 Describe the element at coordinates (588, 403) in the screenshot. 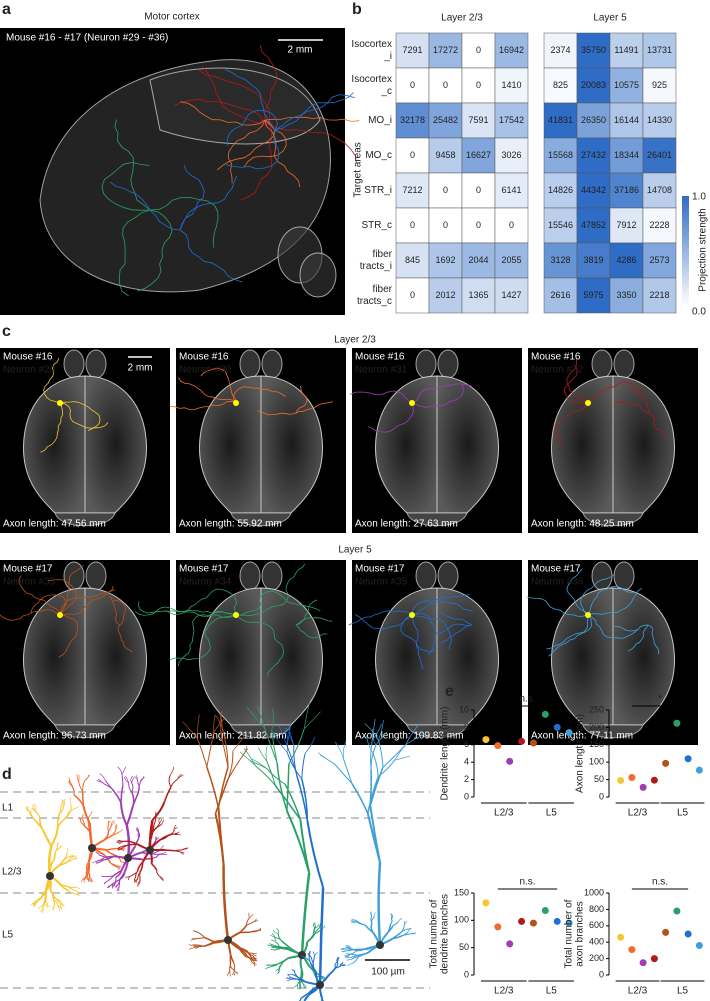

I see `soma` at that location.